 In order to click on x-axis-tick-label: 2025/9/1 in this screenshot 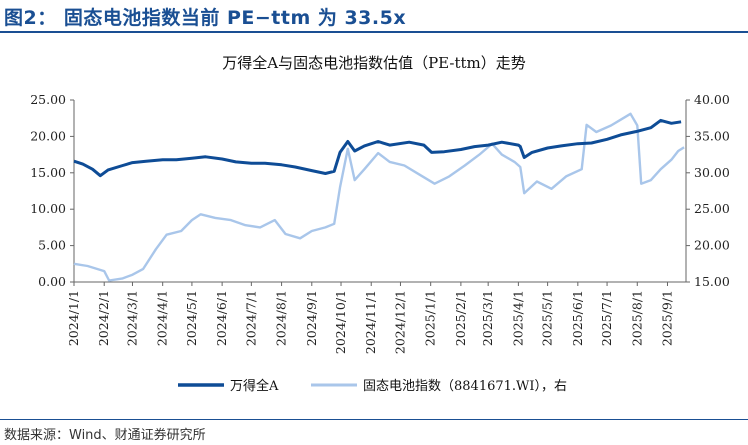, I will do `click(666, 318)`.